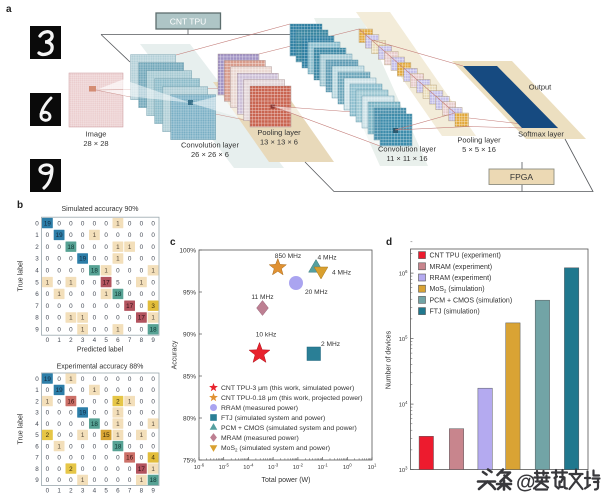 The image size is (602, 500). Describe the element at coordinates (37, 401) in the screenshot. I see `svg-text: 2` at that location.